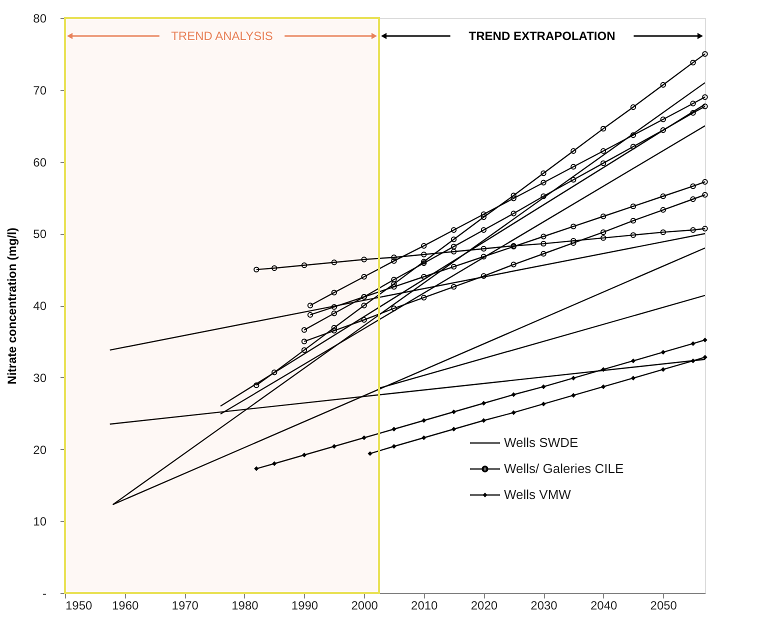 This screenshot has width=758, height=636. What do you see at coordinates (40, 234) in the screenshot?
I see `y-tick-label: 50` at bounding box center [40, 234].